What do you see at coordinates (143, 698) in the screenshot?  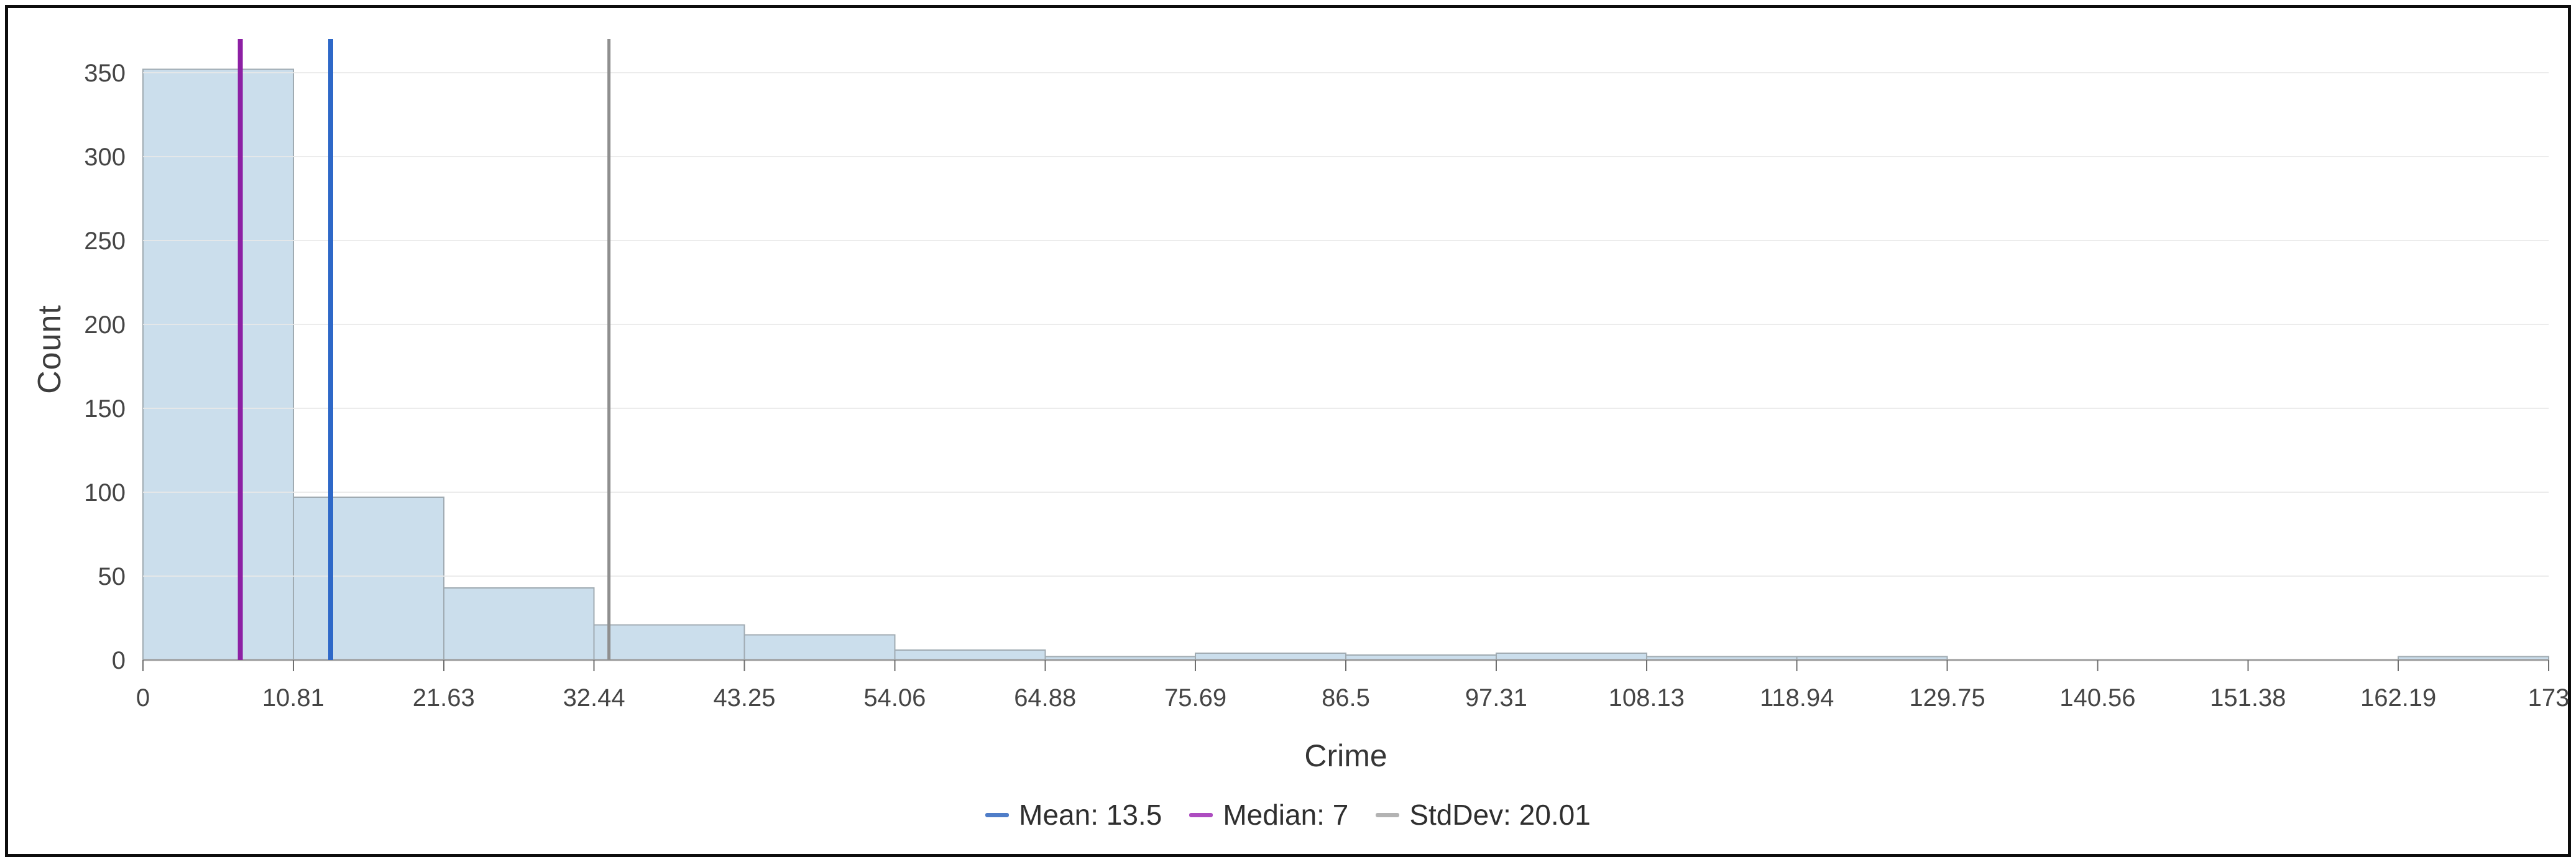 I see `x-tick-label: 0` at bounding box center [143, 698].